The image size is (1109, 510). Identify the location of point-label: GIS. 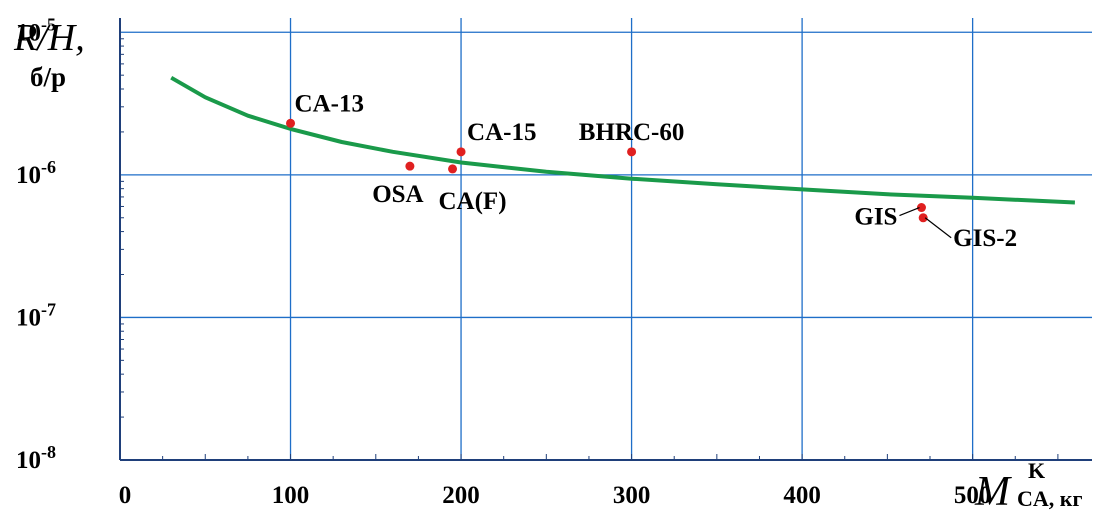
(875, 217).